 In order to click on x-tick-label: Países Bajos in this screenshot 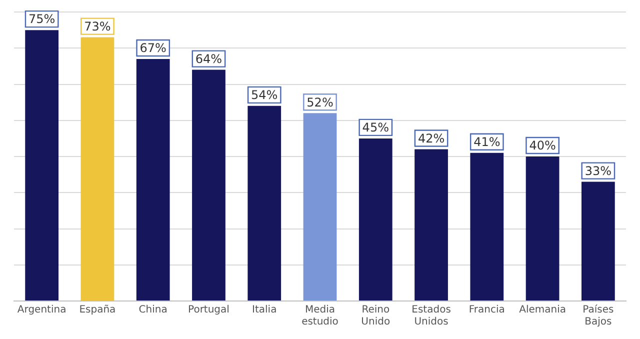, I will do `click(598, 316)`.